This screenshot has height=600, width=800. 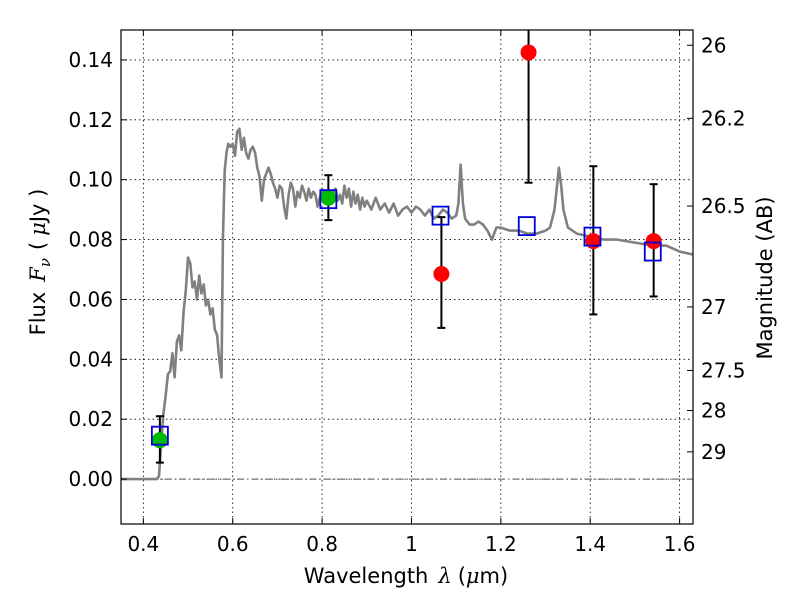 What do you see at coordinates (723, 118) in the screenshot?
I see `y2-tick-label: 26.2` at bounding box center [723, 118].